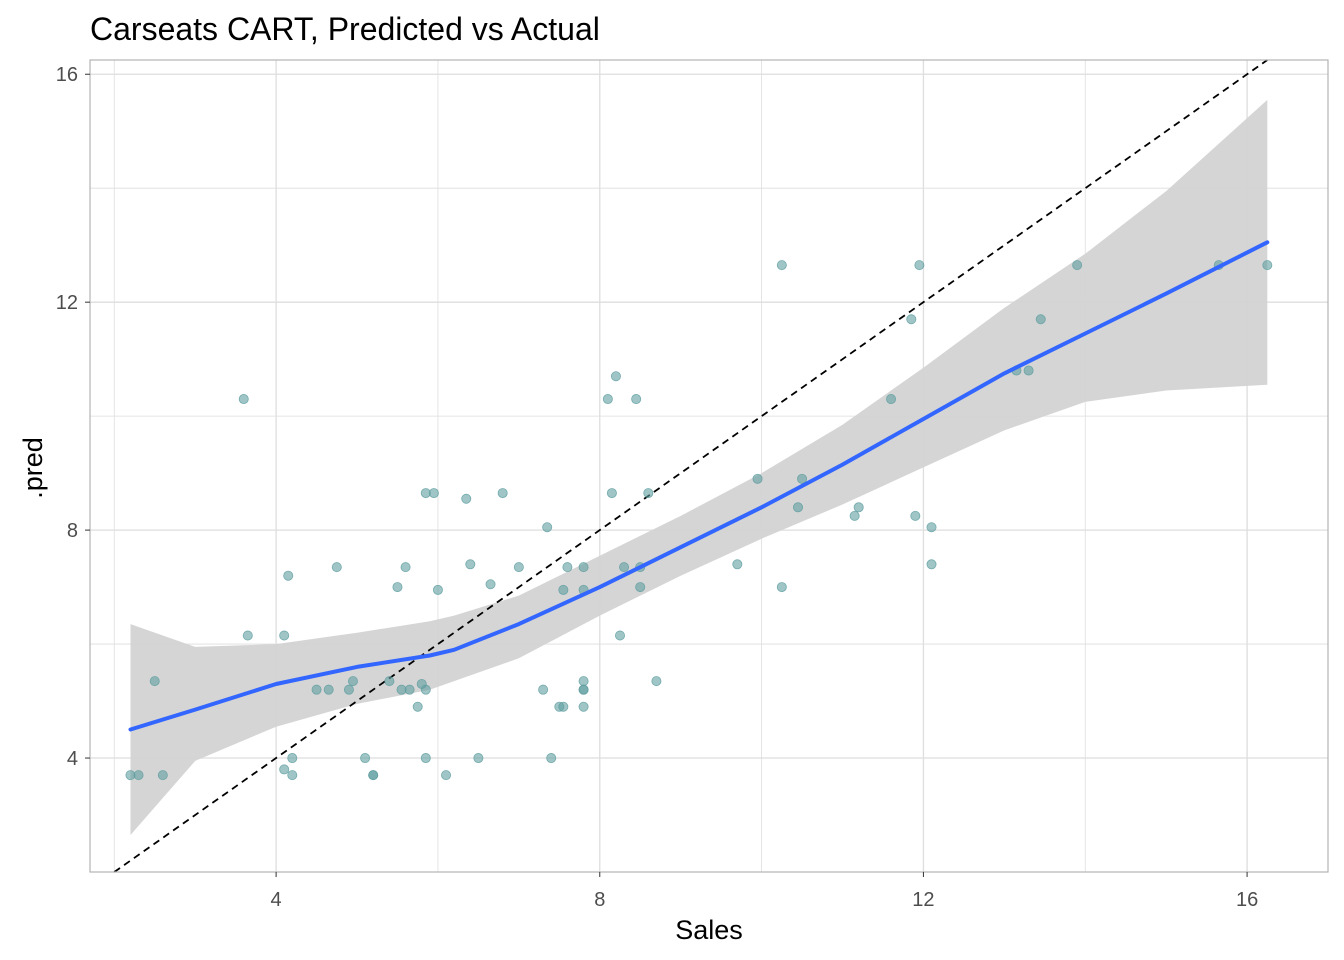  Describe the element at coordinates (67, 303) in the screenshot. I see `y-tick-label: 12` at that location.